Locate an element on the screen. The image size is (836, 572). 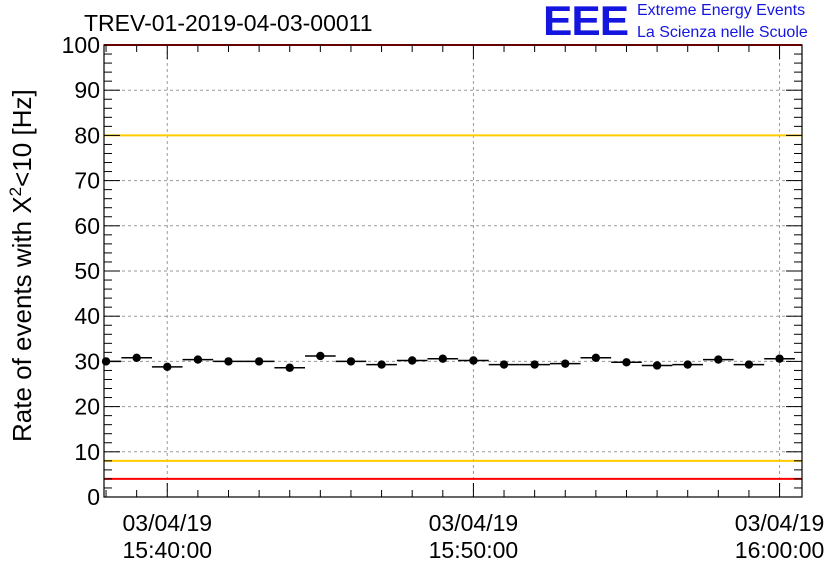
x-tick-label-time: 15:50:00 is located at coordinates (474, 550).